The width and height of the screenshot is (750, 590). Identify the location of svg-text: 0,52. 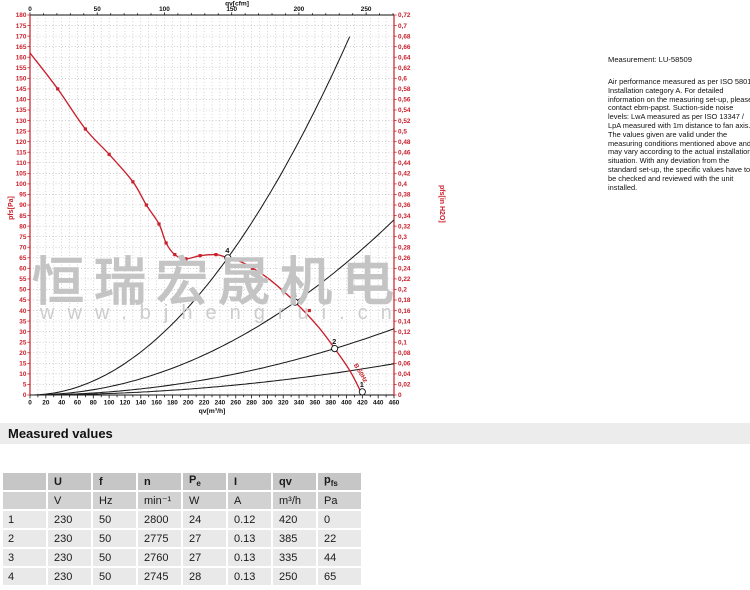
(404, 121).